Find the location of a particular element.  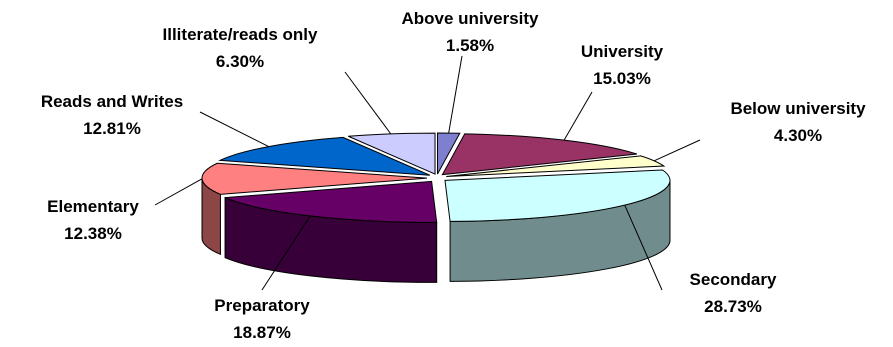

slice-value: 6.30% is located at coordinates (240, 61).